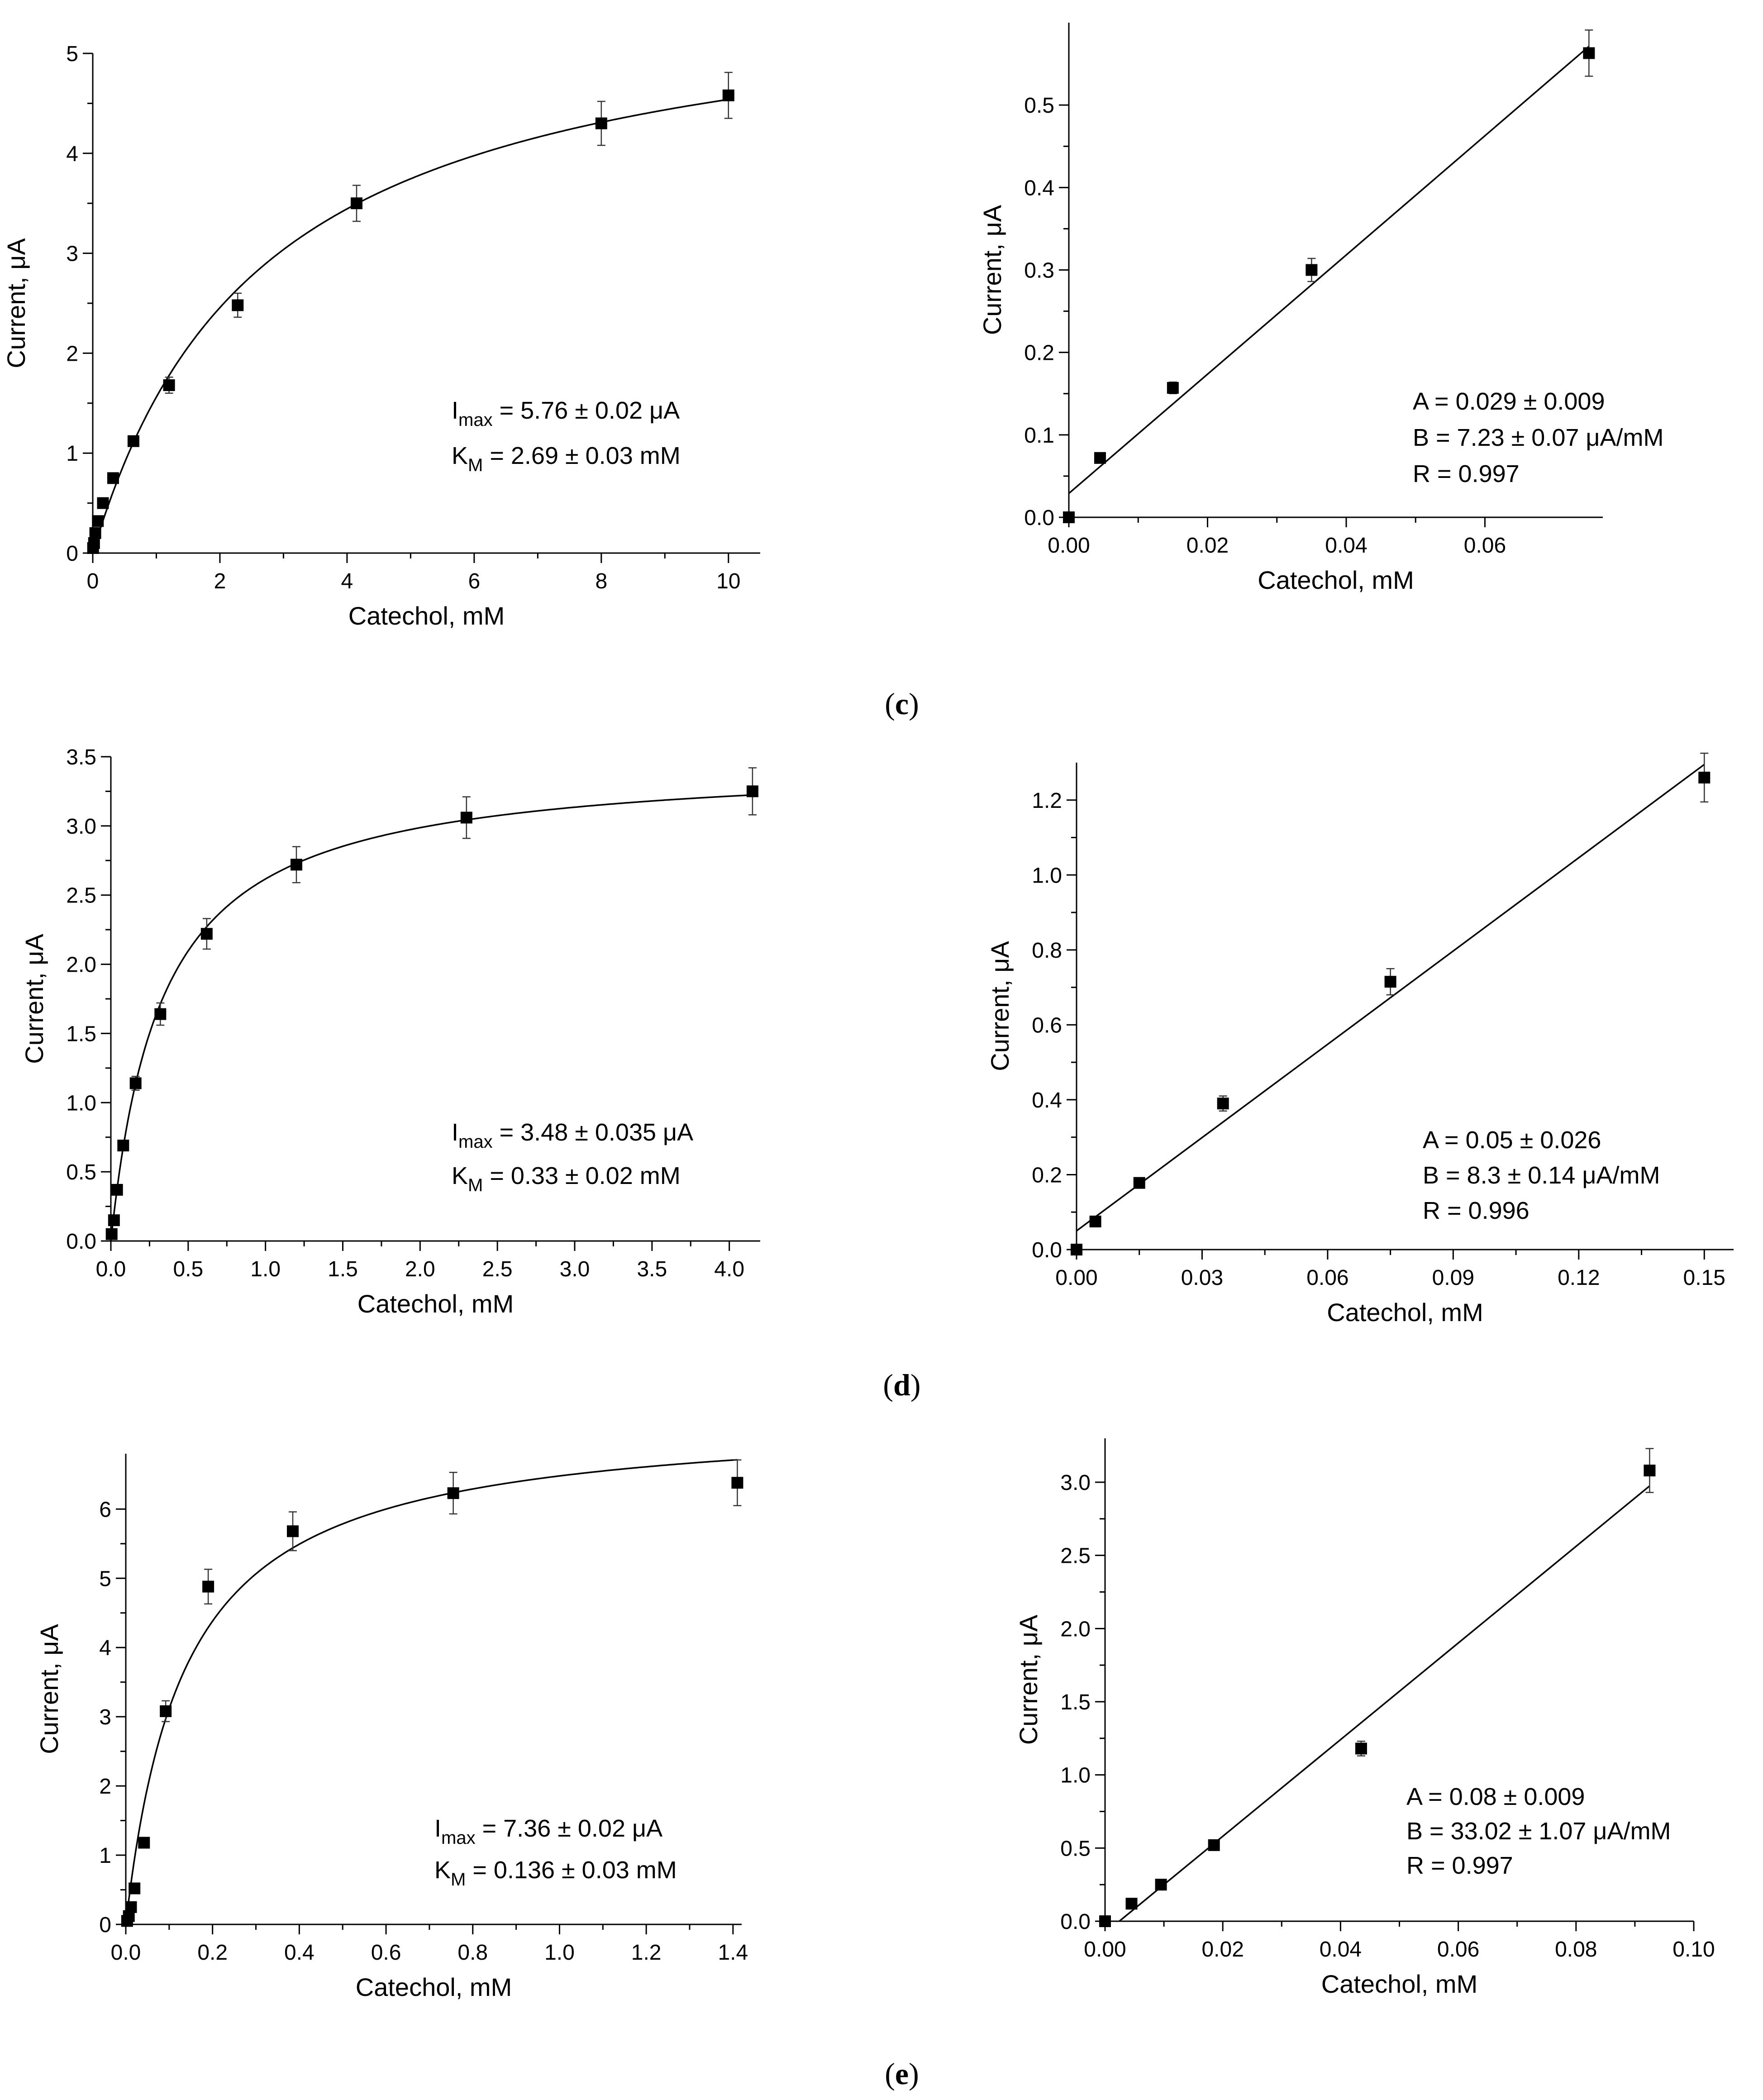 This screenshot has height=2100, width=1763. I want to click on y-tick-label: 1.2, so click(1047, 801).